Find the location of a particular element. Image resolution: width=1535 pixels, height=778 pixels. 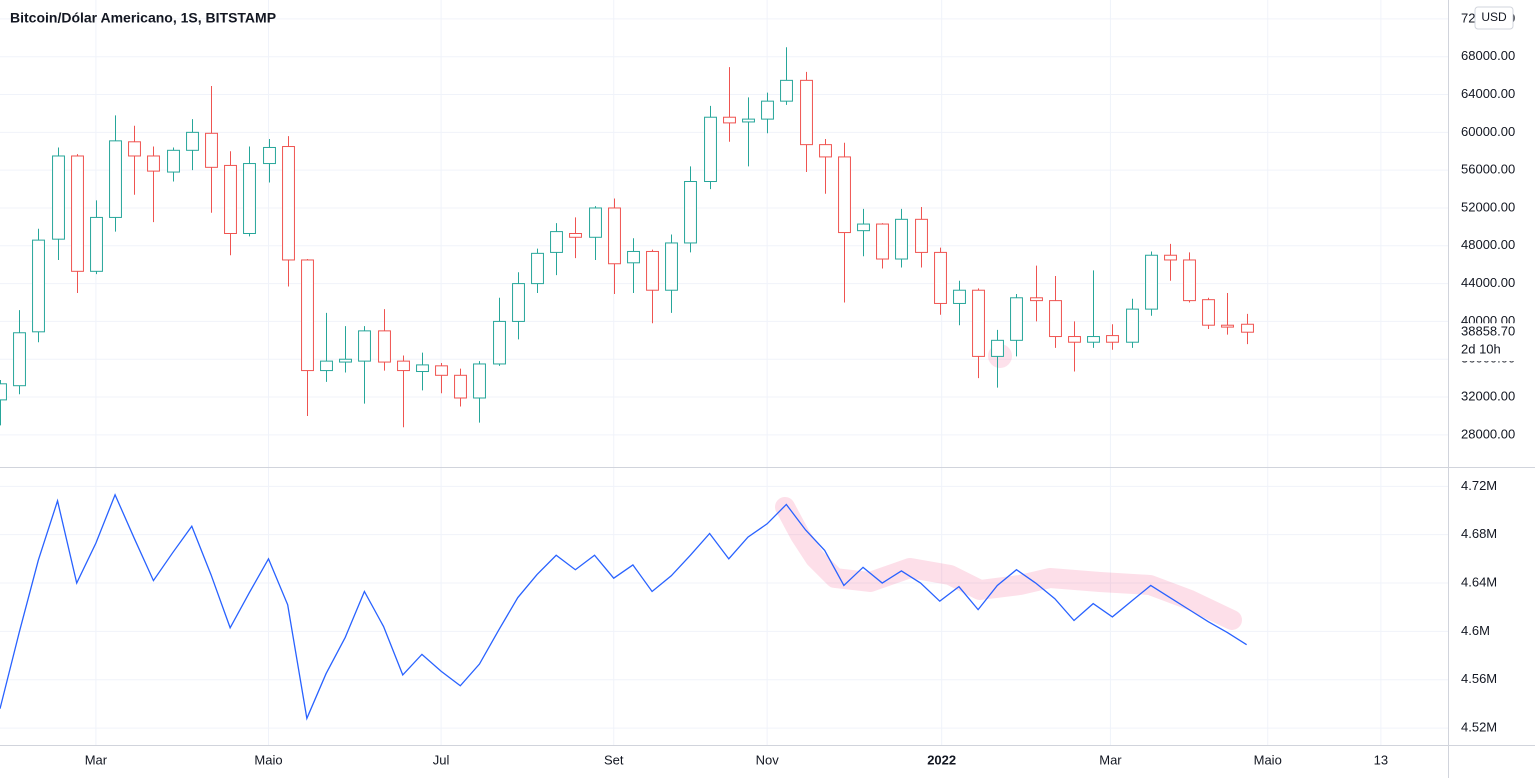

x-tick-label: Nov is located at coordinates (768, 759).